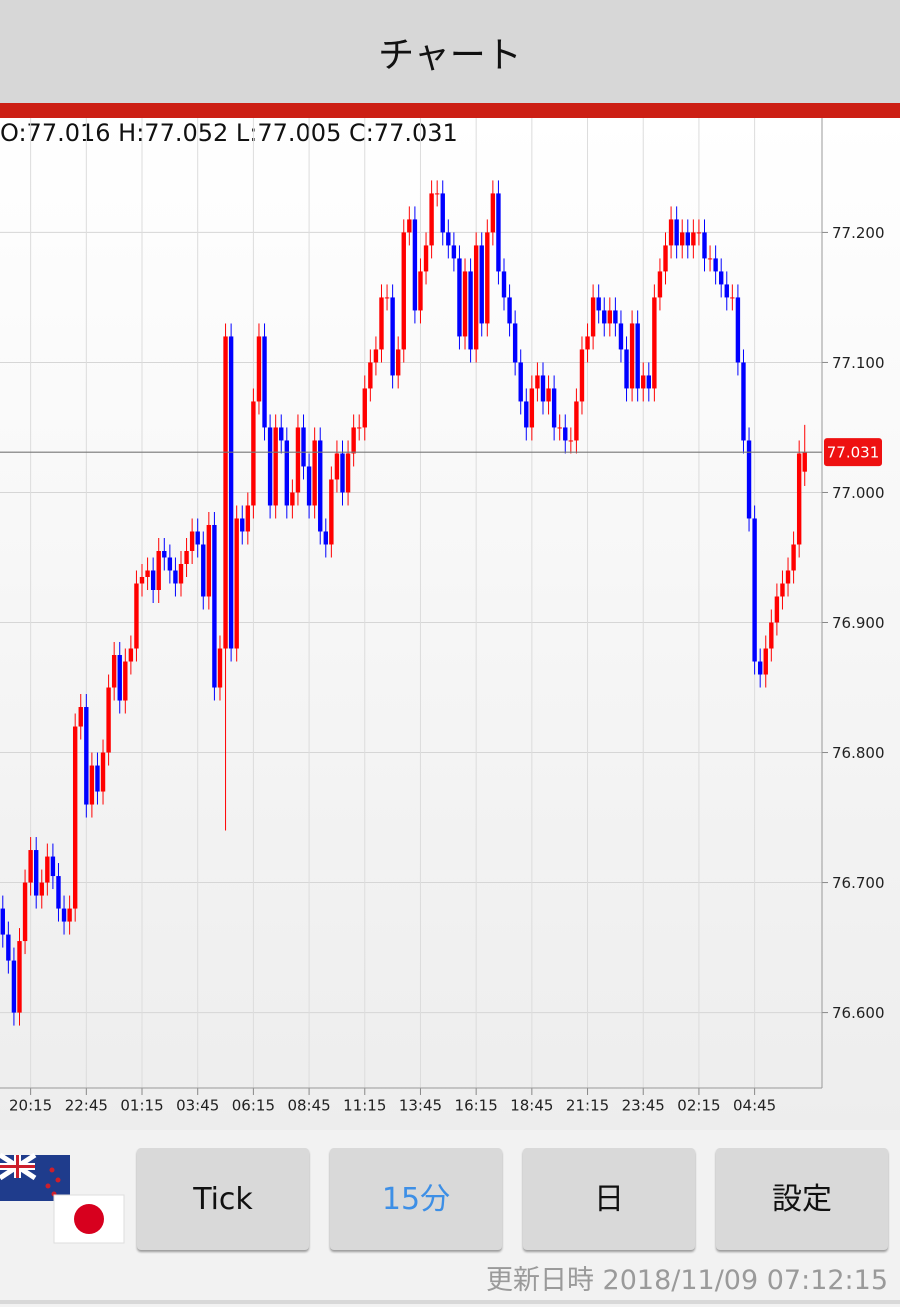 Image resolution: width=900 pixels, height=1307 pixels. I want to click on x-tick-label: 04:45, so click(754, 1106).